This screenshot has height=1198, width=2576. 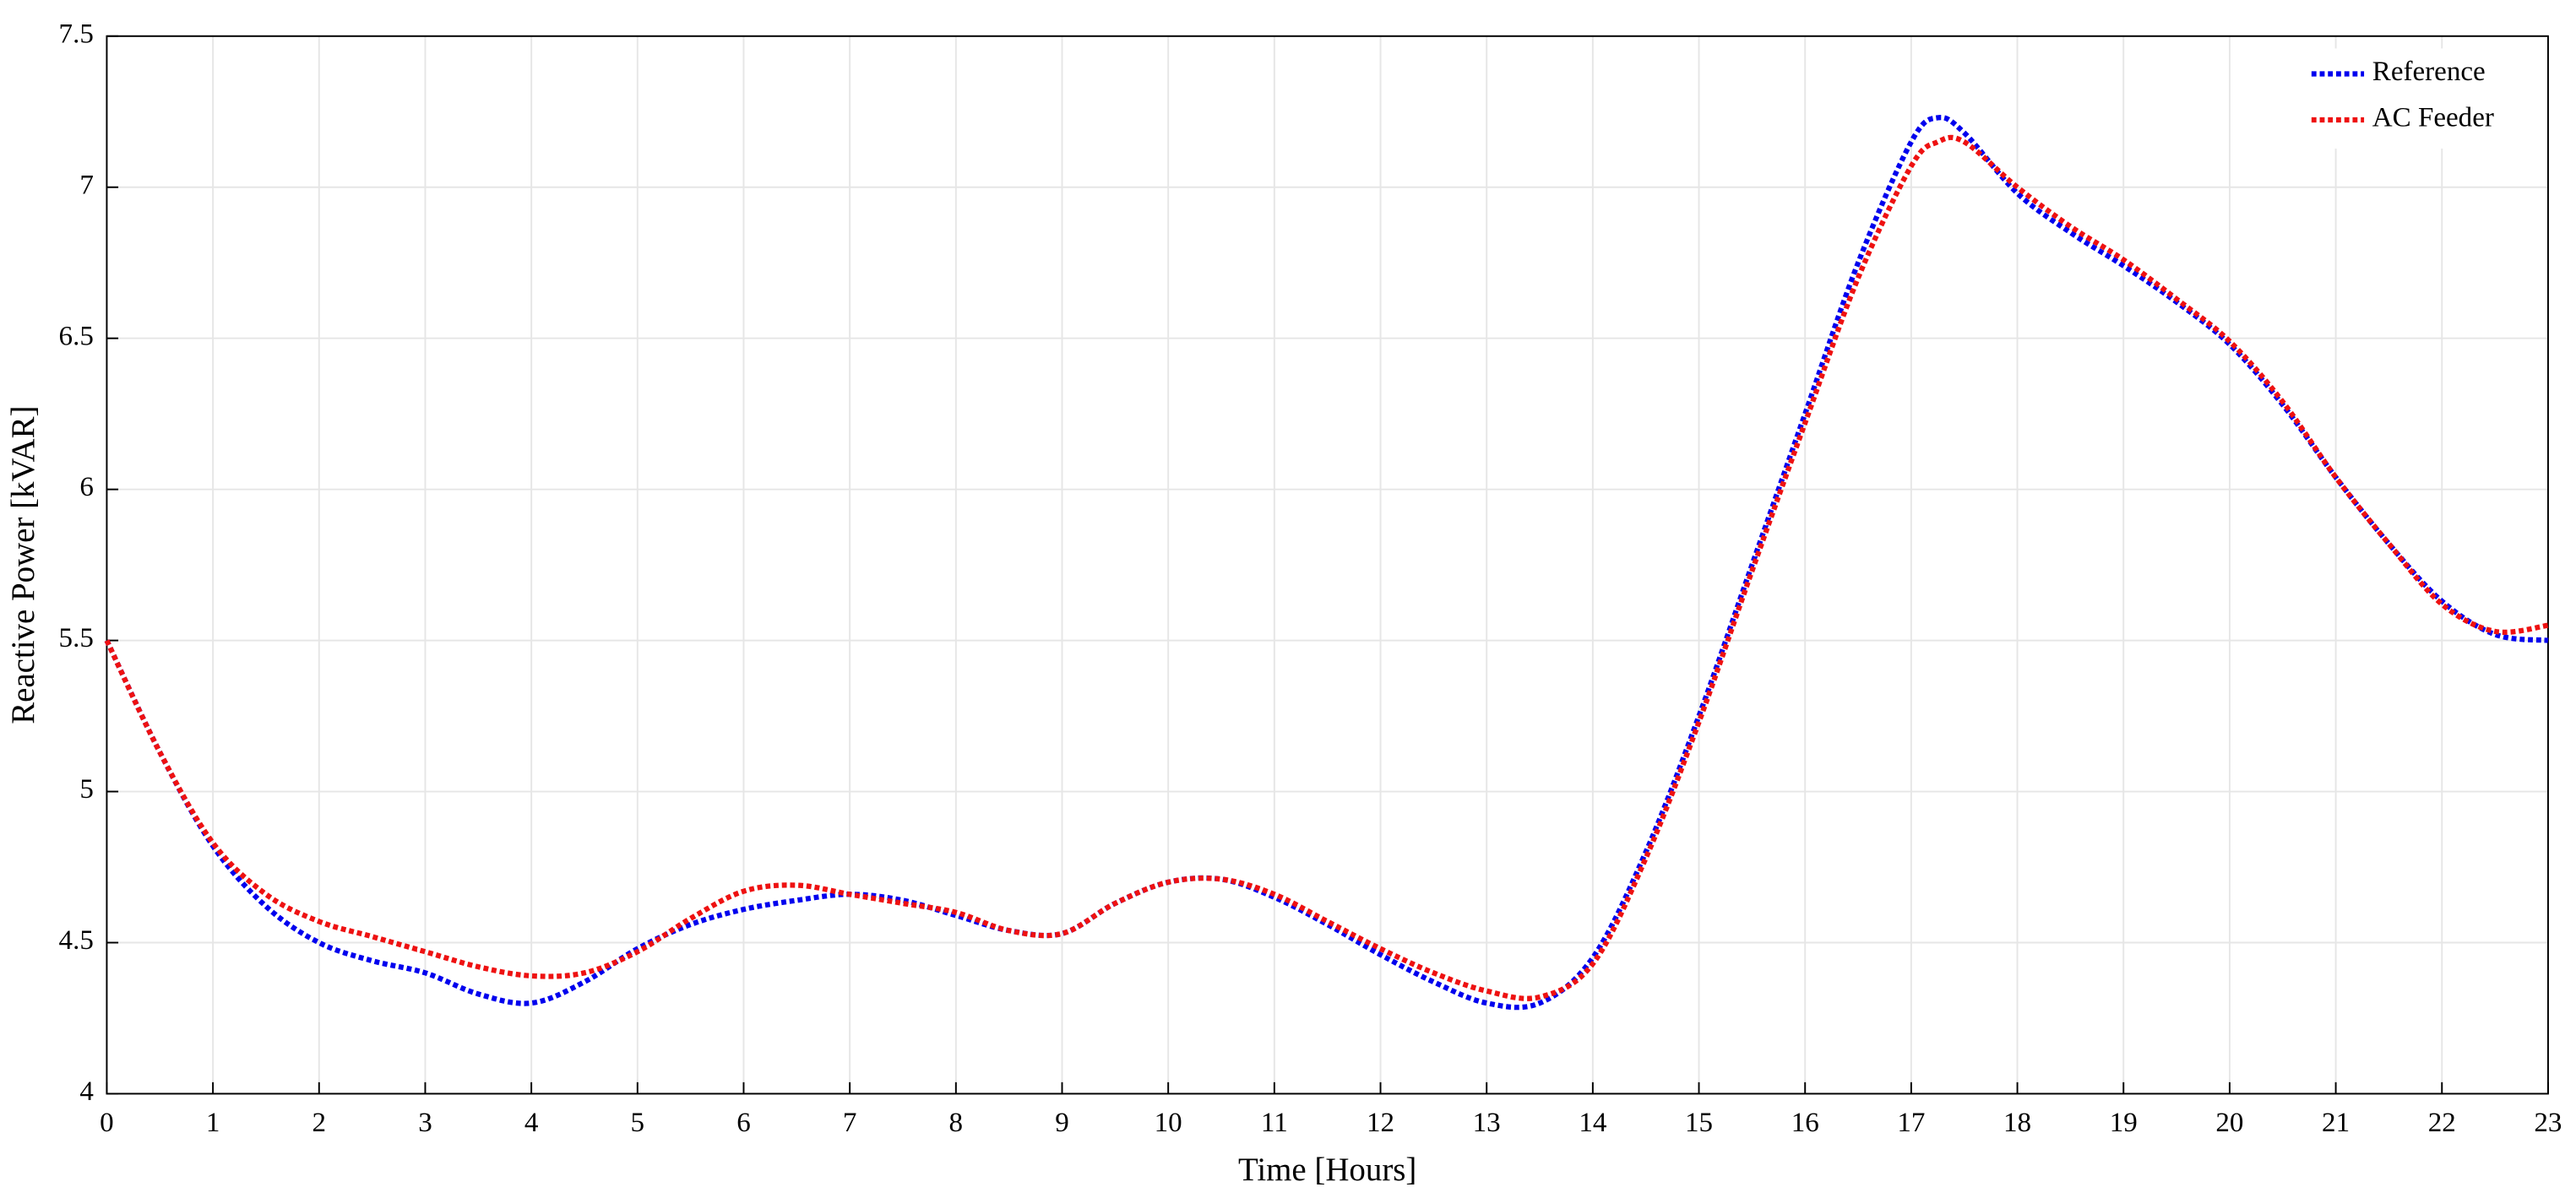 I want to click on x-axis-label: Time [Hours], so click(x=1327, y=1170).